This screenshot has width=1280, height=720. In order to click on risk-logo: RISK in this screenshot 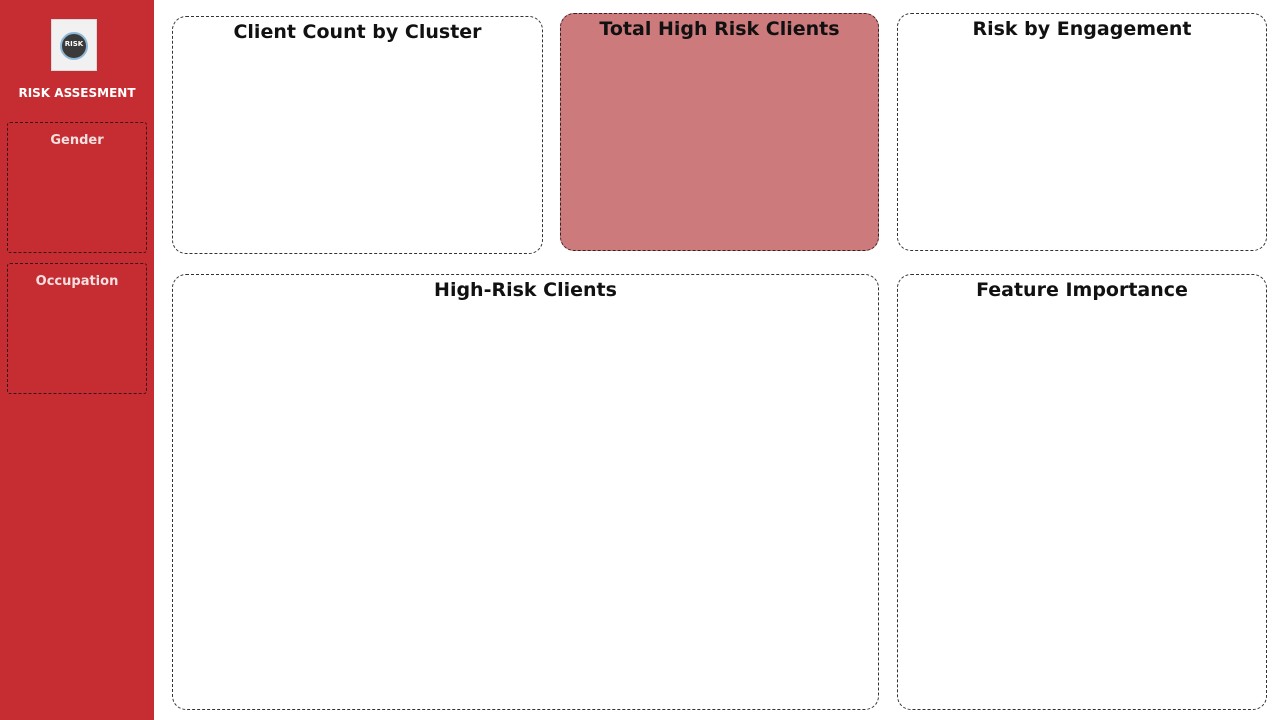, I will do `click(74, 45)`.